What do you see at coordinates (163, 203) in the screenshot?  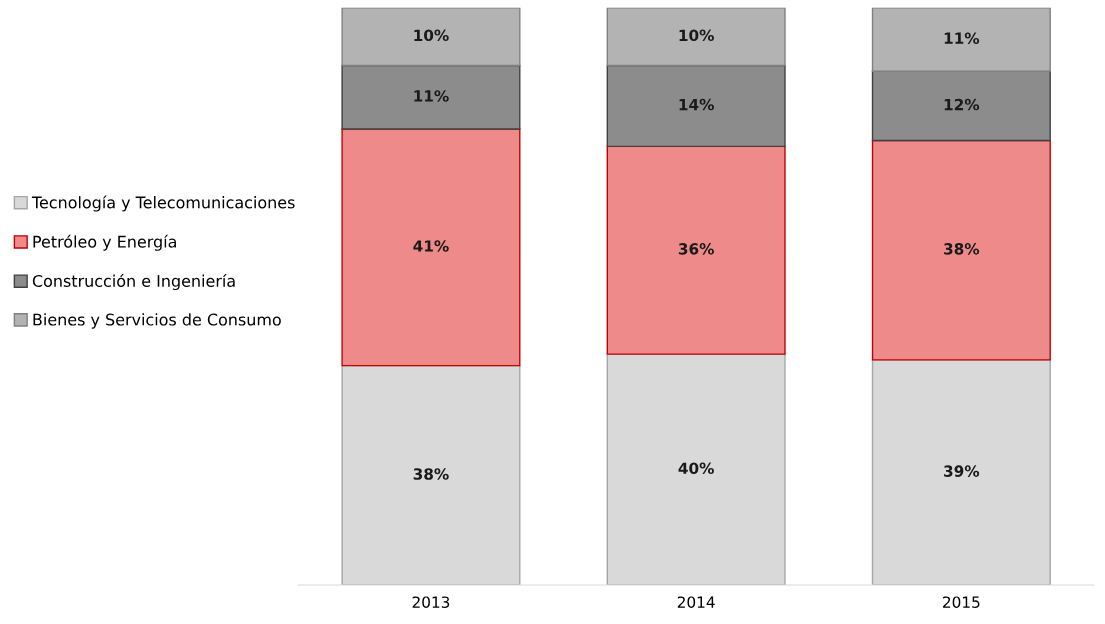 I see `legend-label: Tecnología y Telecomunicaciones` at bounding box center [163, 203].